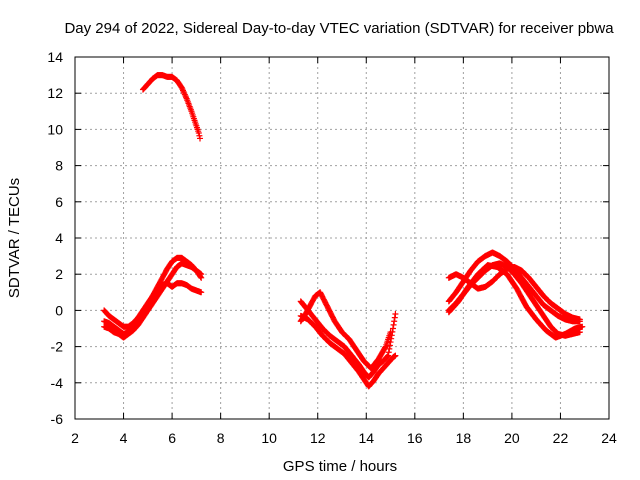 Image resolution: width=640 pixels, height=480 pixels. I want to click on x-tick-label: 22, so click(561, 438).